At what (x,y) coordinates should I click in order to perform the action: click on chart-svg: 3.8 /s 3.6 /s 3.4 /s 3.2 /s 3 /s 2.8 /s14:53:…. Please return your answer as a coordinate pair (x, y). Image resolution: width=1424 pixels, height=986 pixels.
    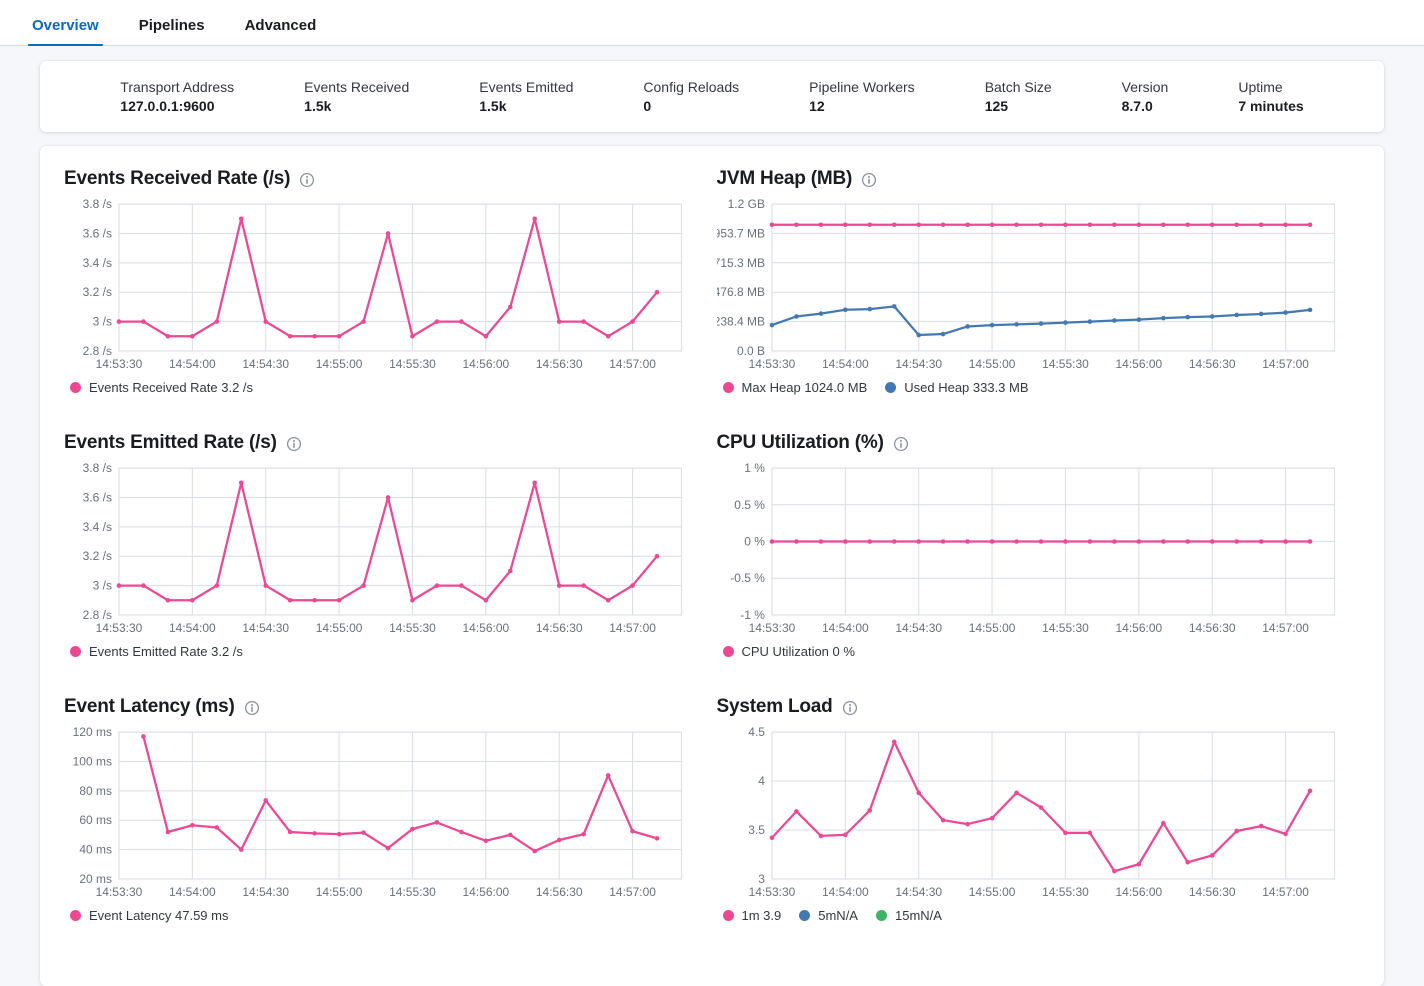
    Looking at the image, I should click on (383, 284).